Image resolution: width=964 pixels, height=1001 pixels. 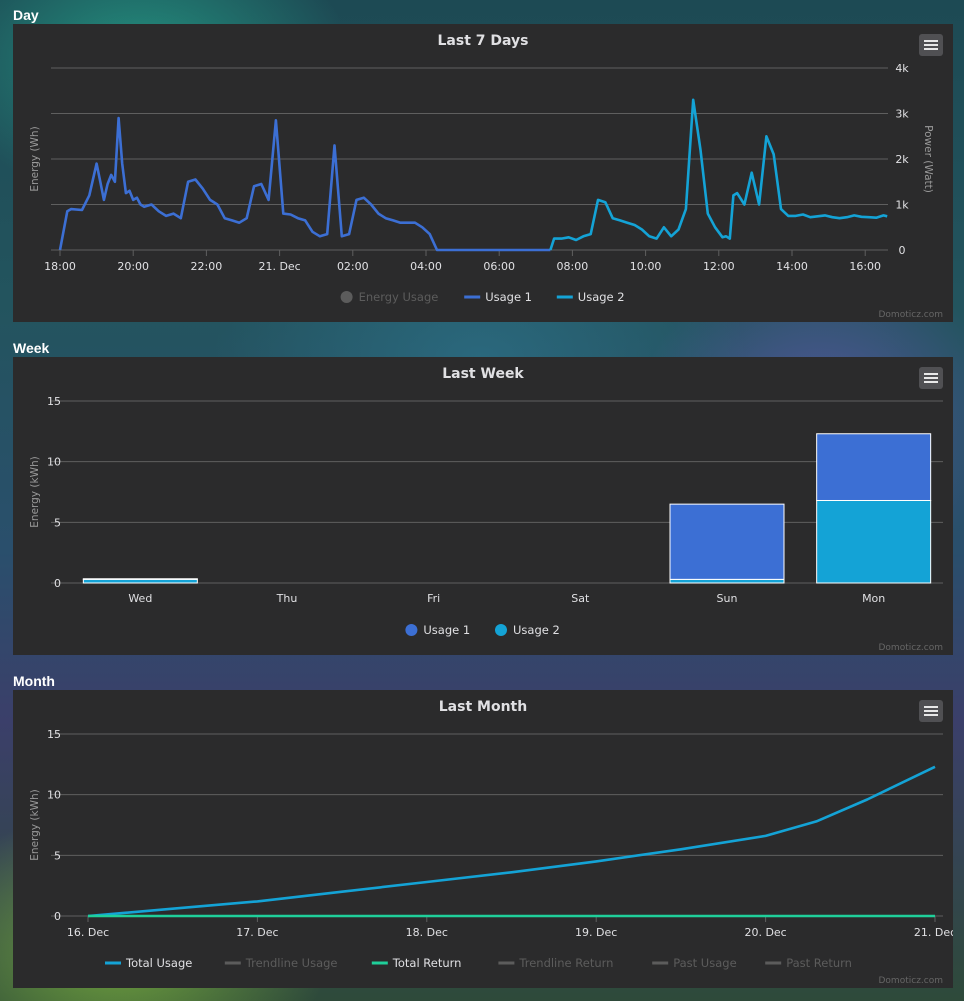 What do you see at coordinates (427, 932) in the screenshot?
I see `x-tick-label: 18. Dec` at bounding box center [427, 932].